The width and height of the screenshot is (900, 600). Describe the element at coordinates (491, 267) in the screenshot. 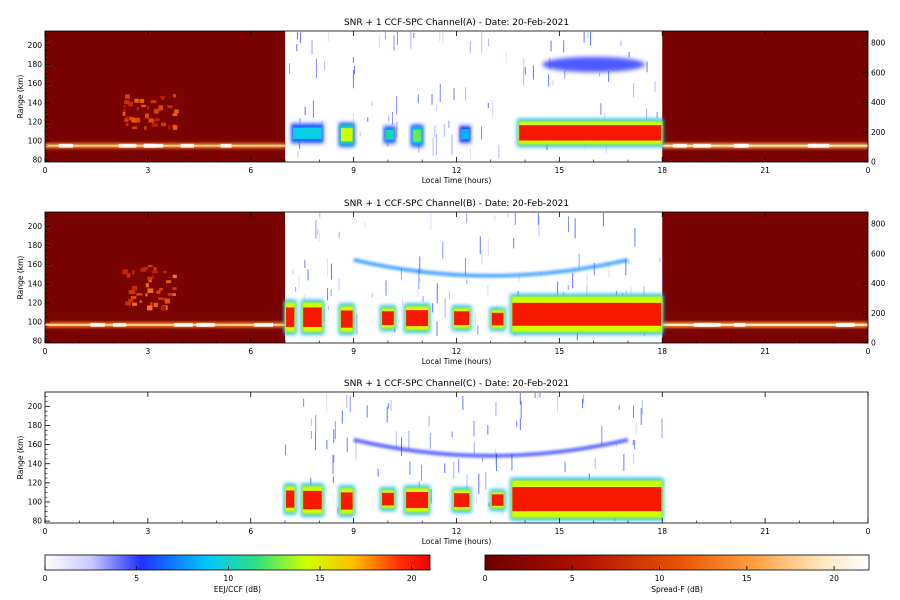

I see `weak-arc` at that location.